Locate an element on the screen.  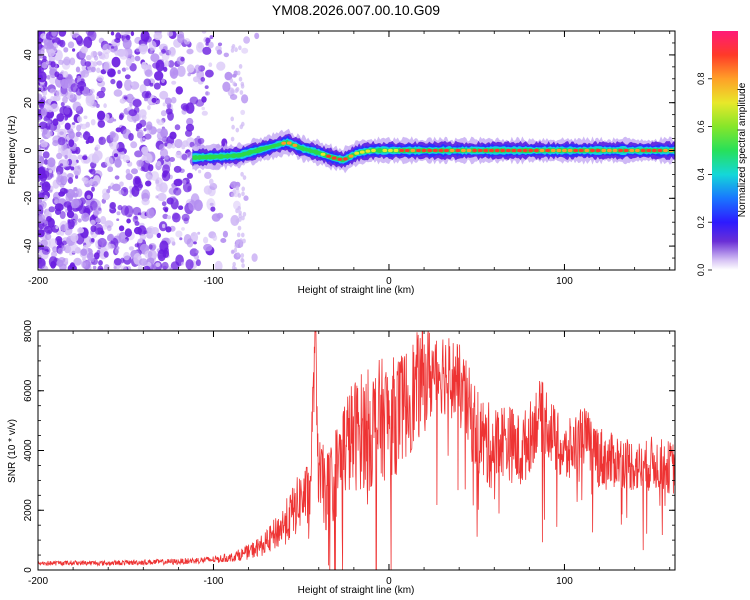
top-y-tick-label: -20 is located at coordinates (28, 198).